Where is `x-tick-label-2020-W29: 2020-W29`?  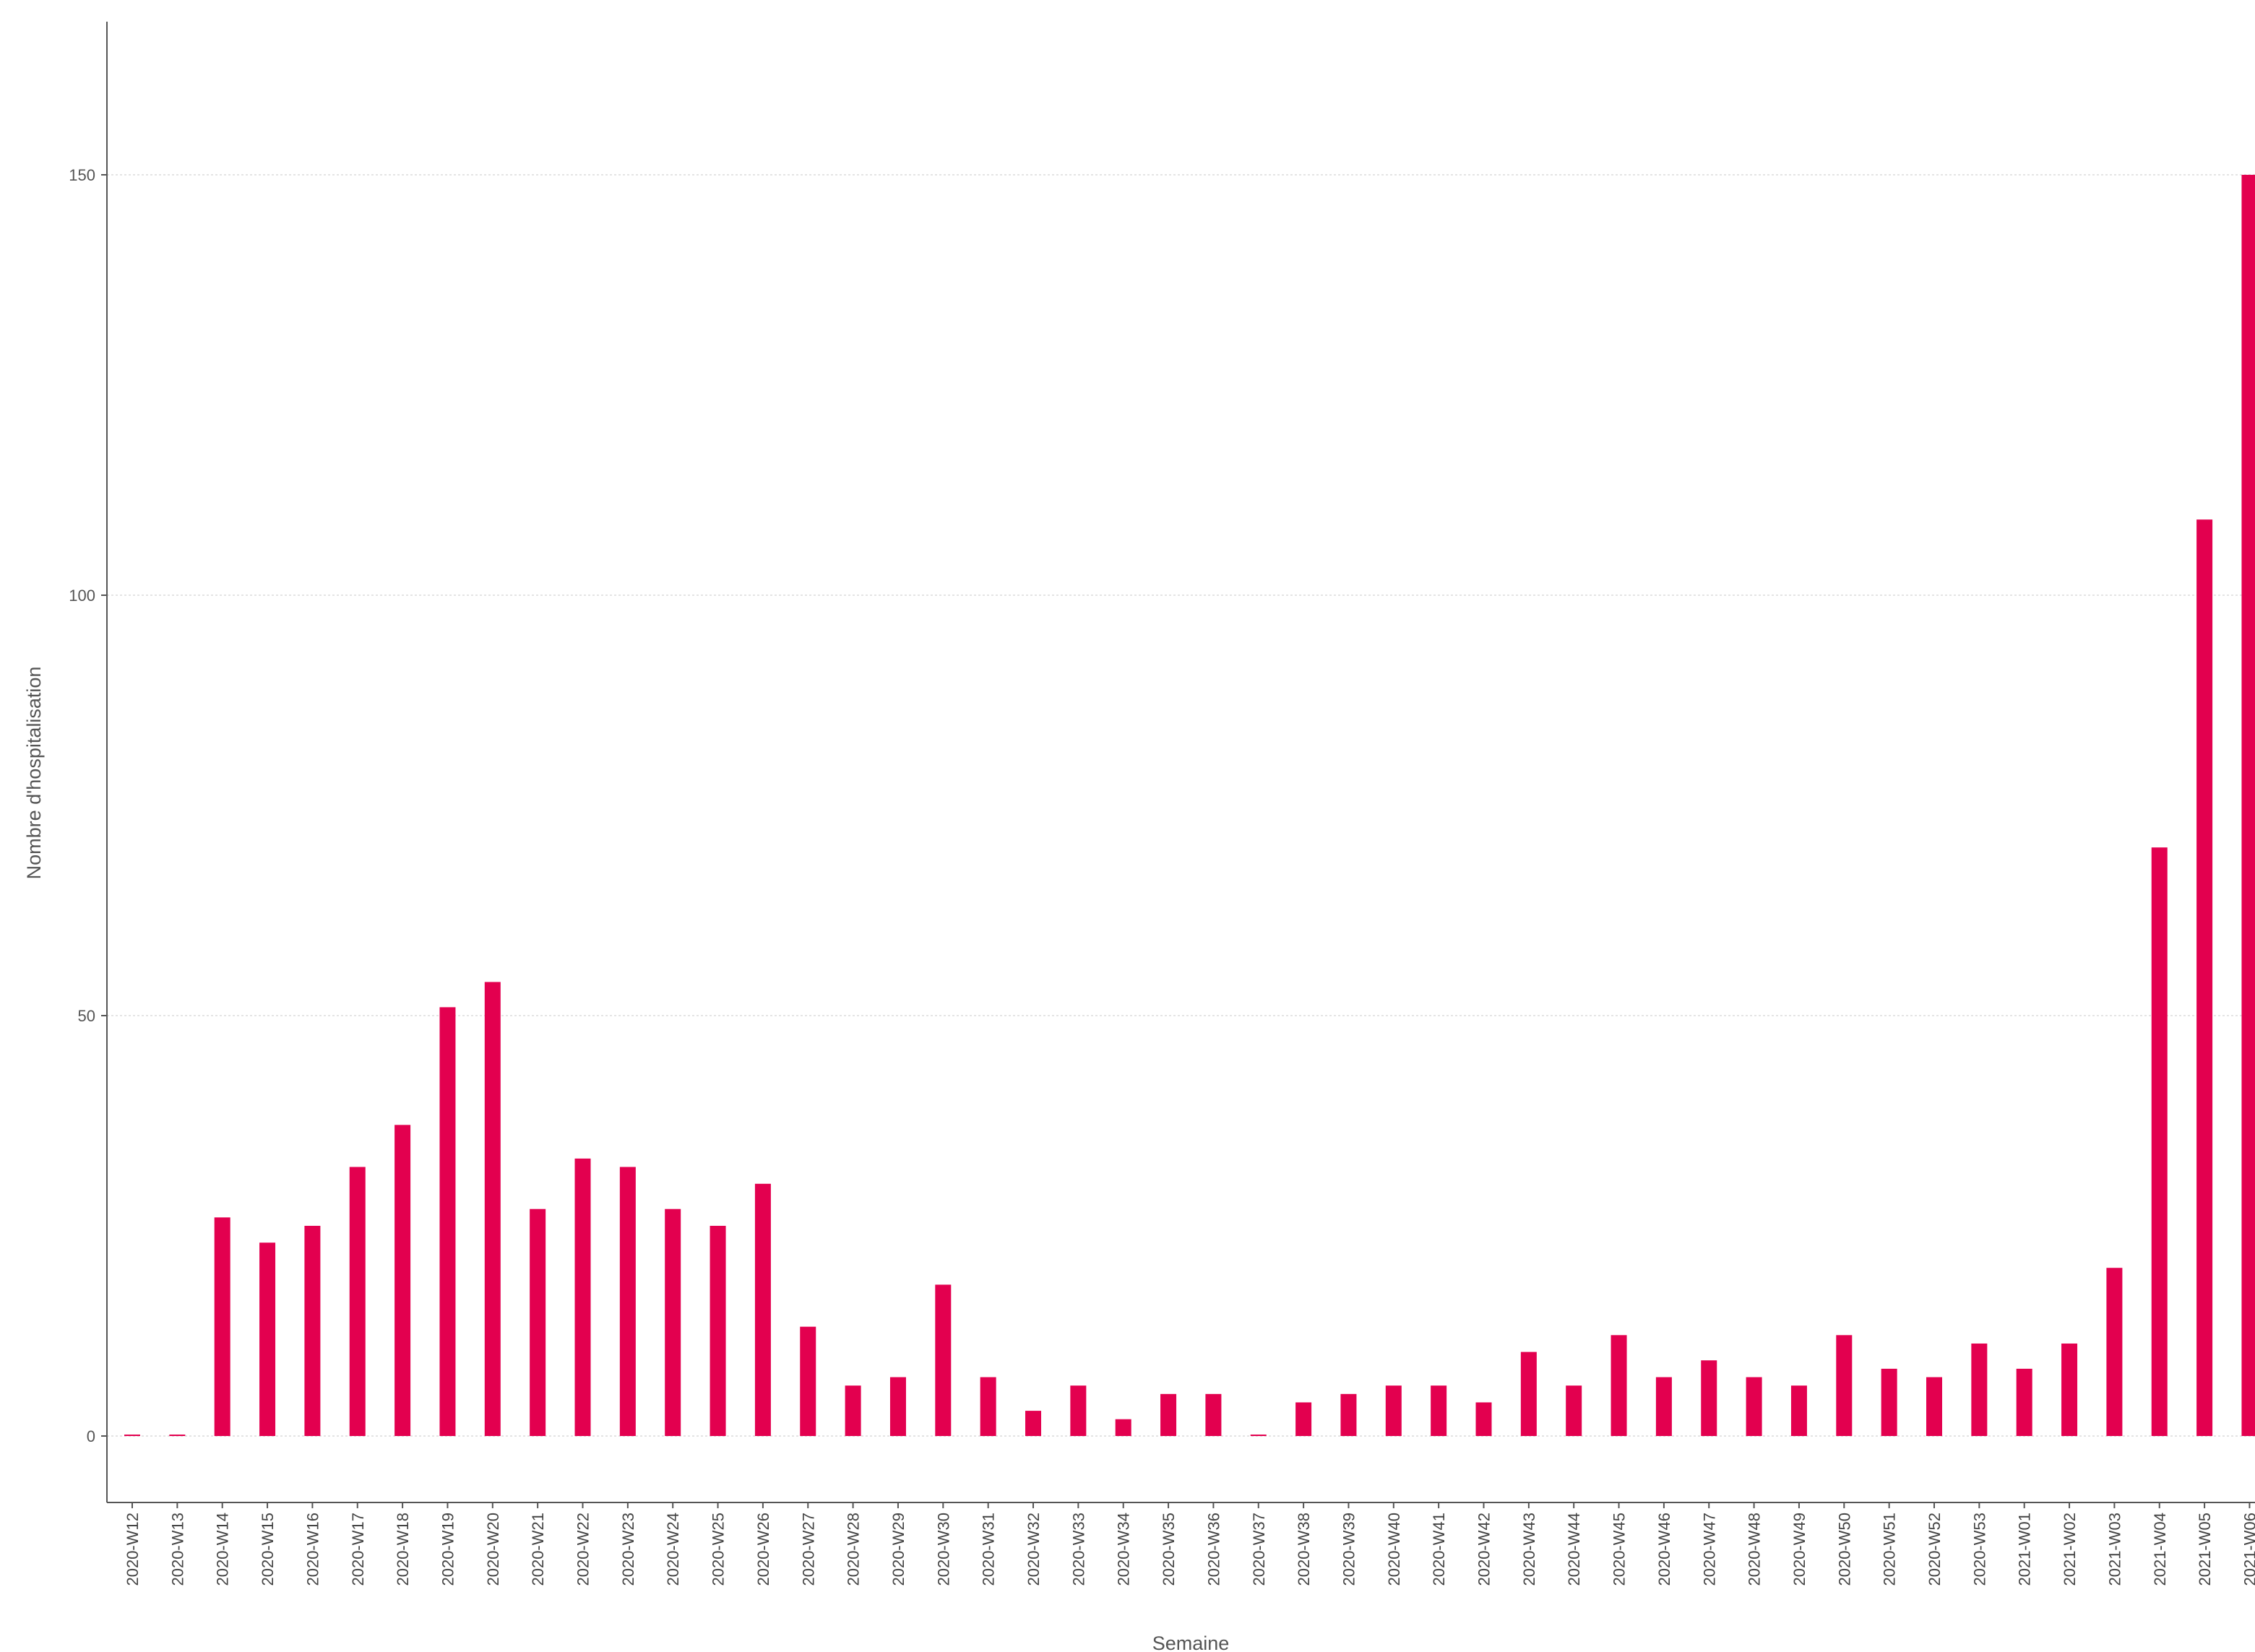 x-tick-label-2020-W29: 2020-W29 is located at coordinates (898, 1549).